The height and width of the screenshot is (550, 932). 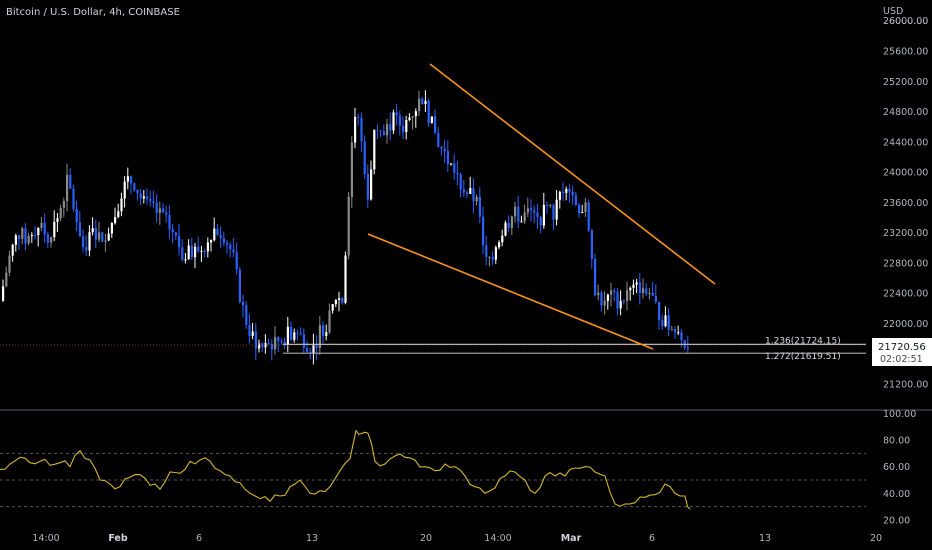 What do you see at coordinates (896, 520) in the screenshot?
I see `rsi-tick-label: 20.00` at bounding box center [896, 520].